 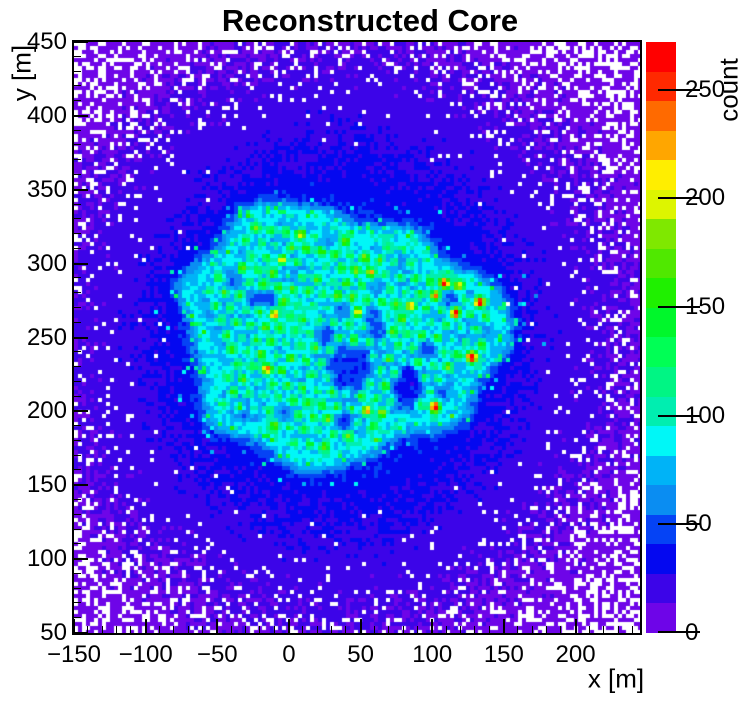 I want to click on x-tick-label: 0, so click(x=289, y=654).